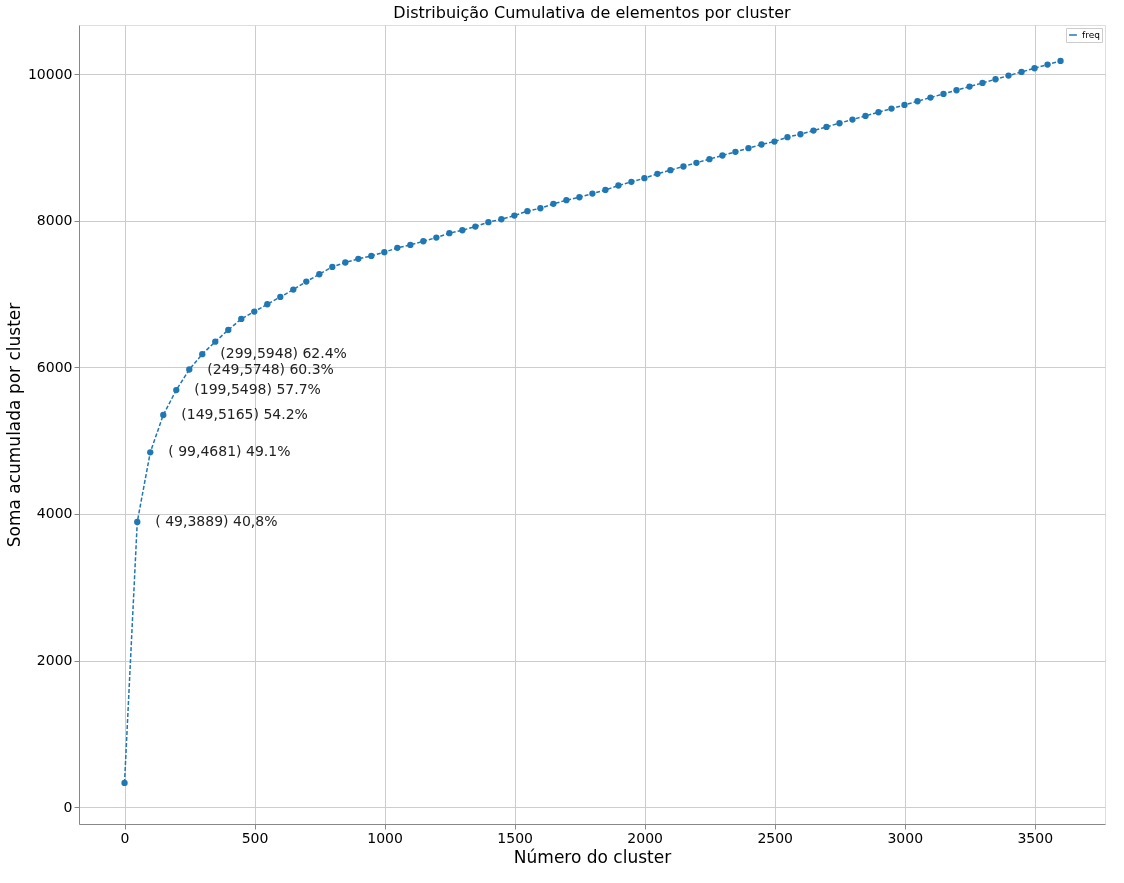  Describe the element at coordinates (216, 520) in the screenshot. I see `annotation: ( 49,3889) 40,8%` at that location.